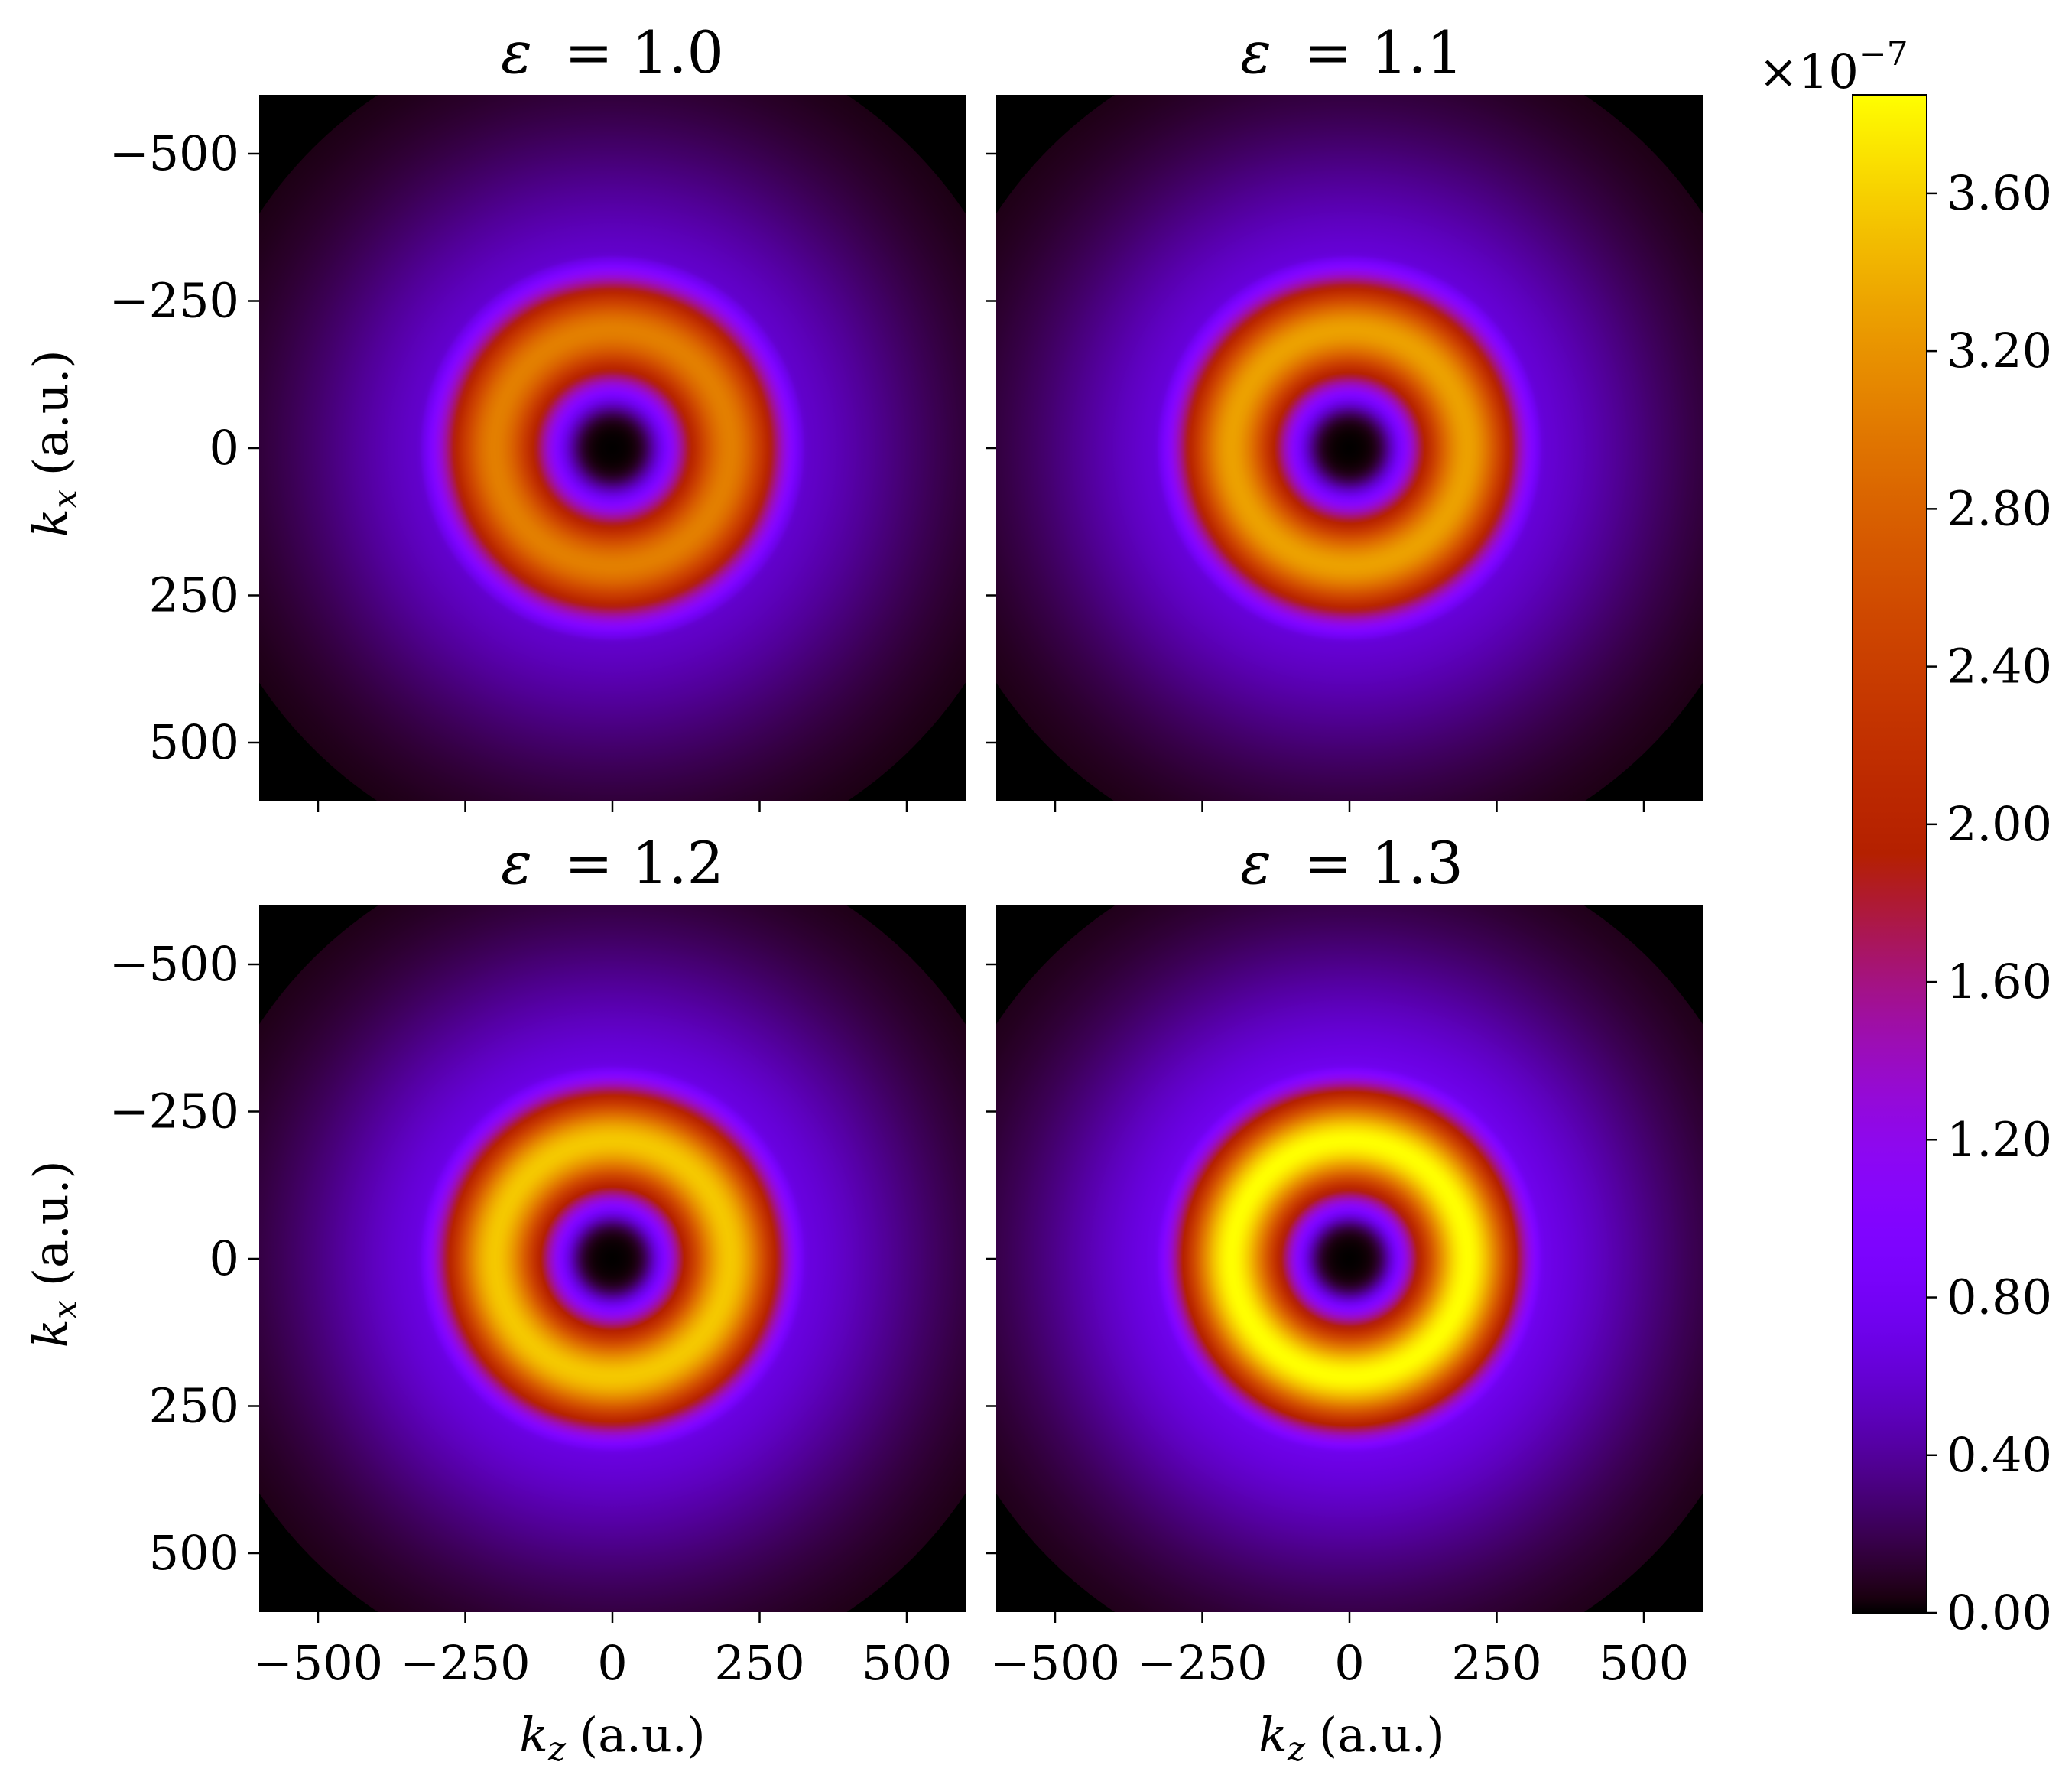 Image resolution: width=2072 pixels, height=1788 pixels. I want to click on panel-title-2: ε = 1.2, so click(612, 863).